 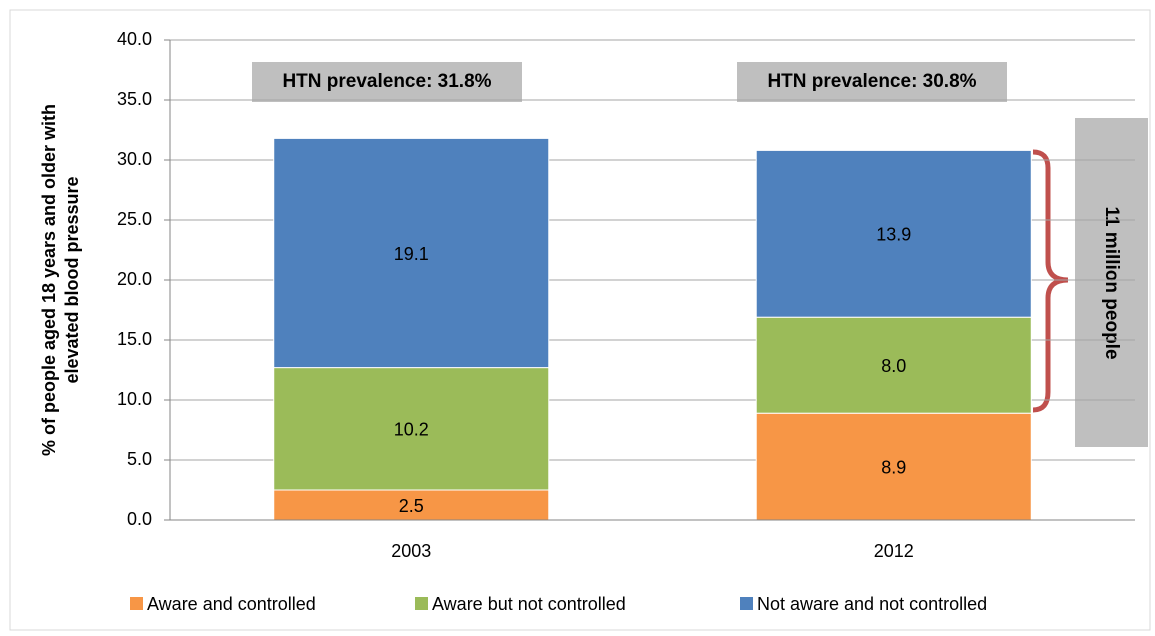 I want to click on y-tick-label: 15.0, so click(x=134, y=339).